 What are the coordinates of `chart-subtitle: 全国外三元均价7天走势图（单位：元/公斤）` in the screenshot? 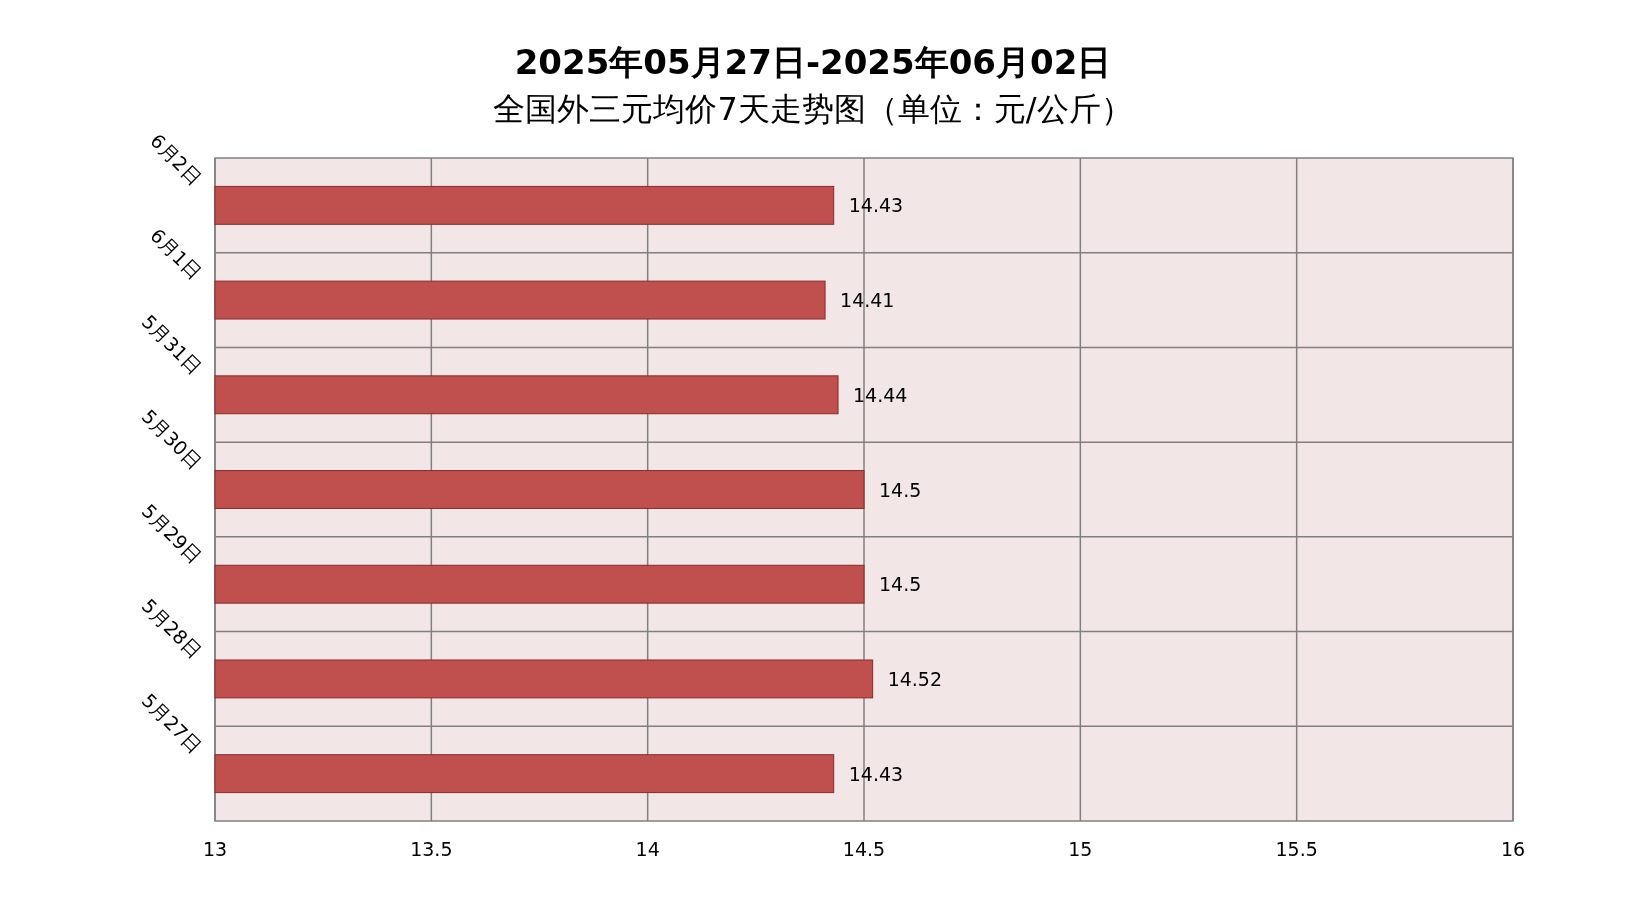 It's located at (813, 109).